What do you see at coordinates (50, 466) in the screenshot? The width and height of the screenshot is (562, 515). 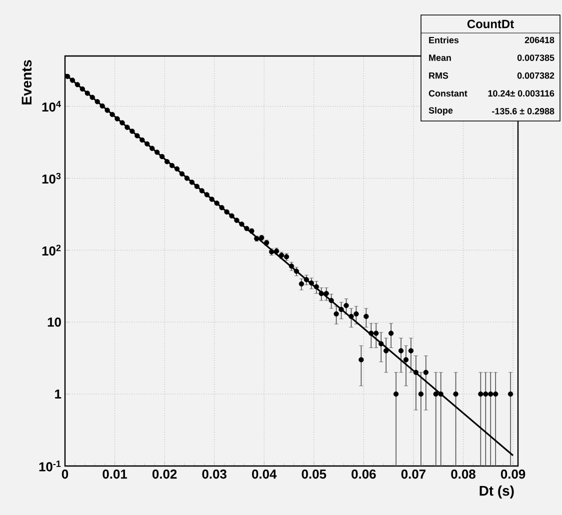 I see `y-tick-label: 10$^{-1}$` at bounding box center [50, 466].